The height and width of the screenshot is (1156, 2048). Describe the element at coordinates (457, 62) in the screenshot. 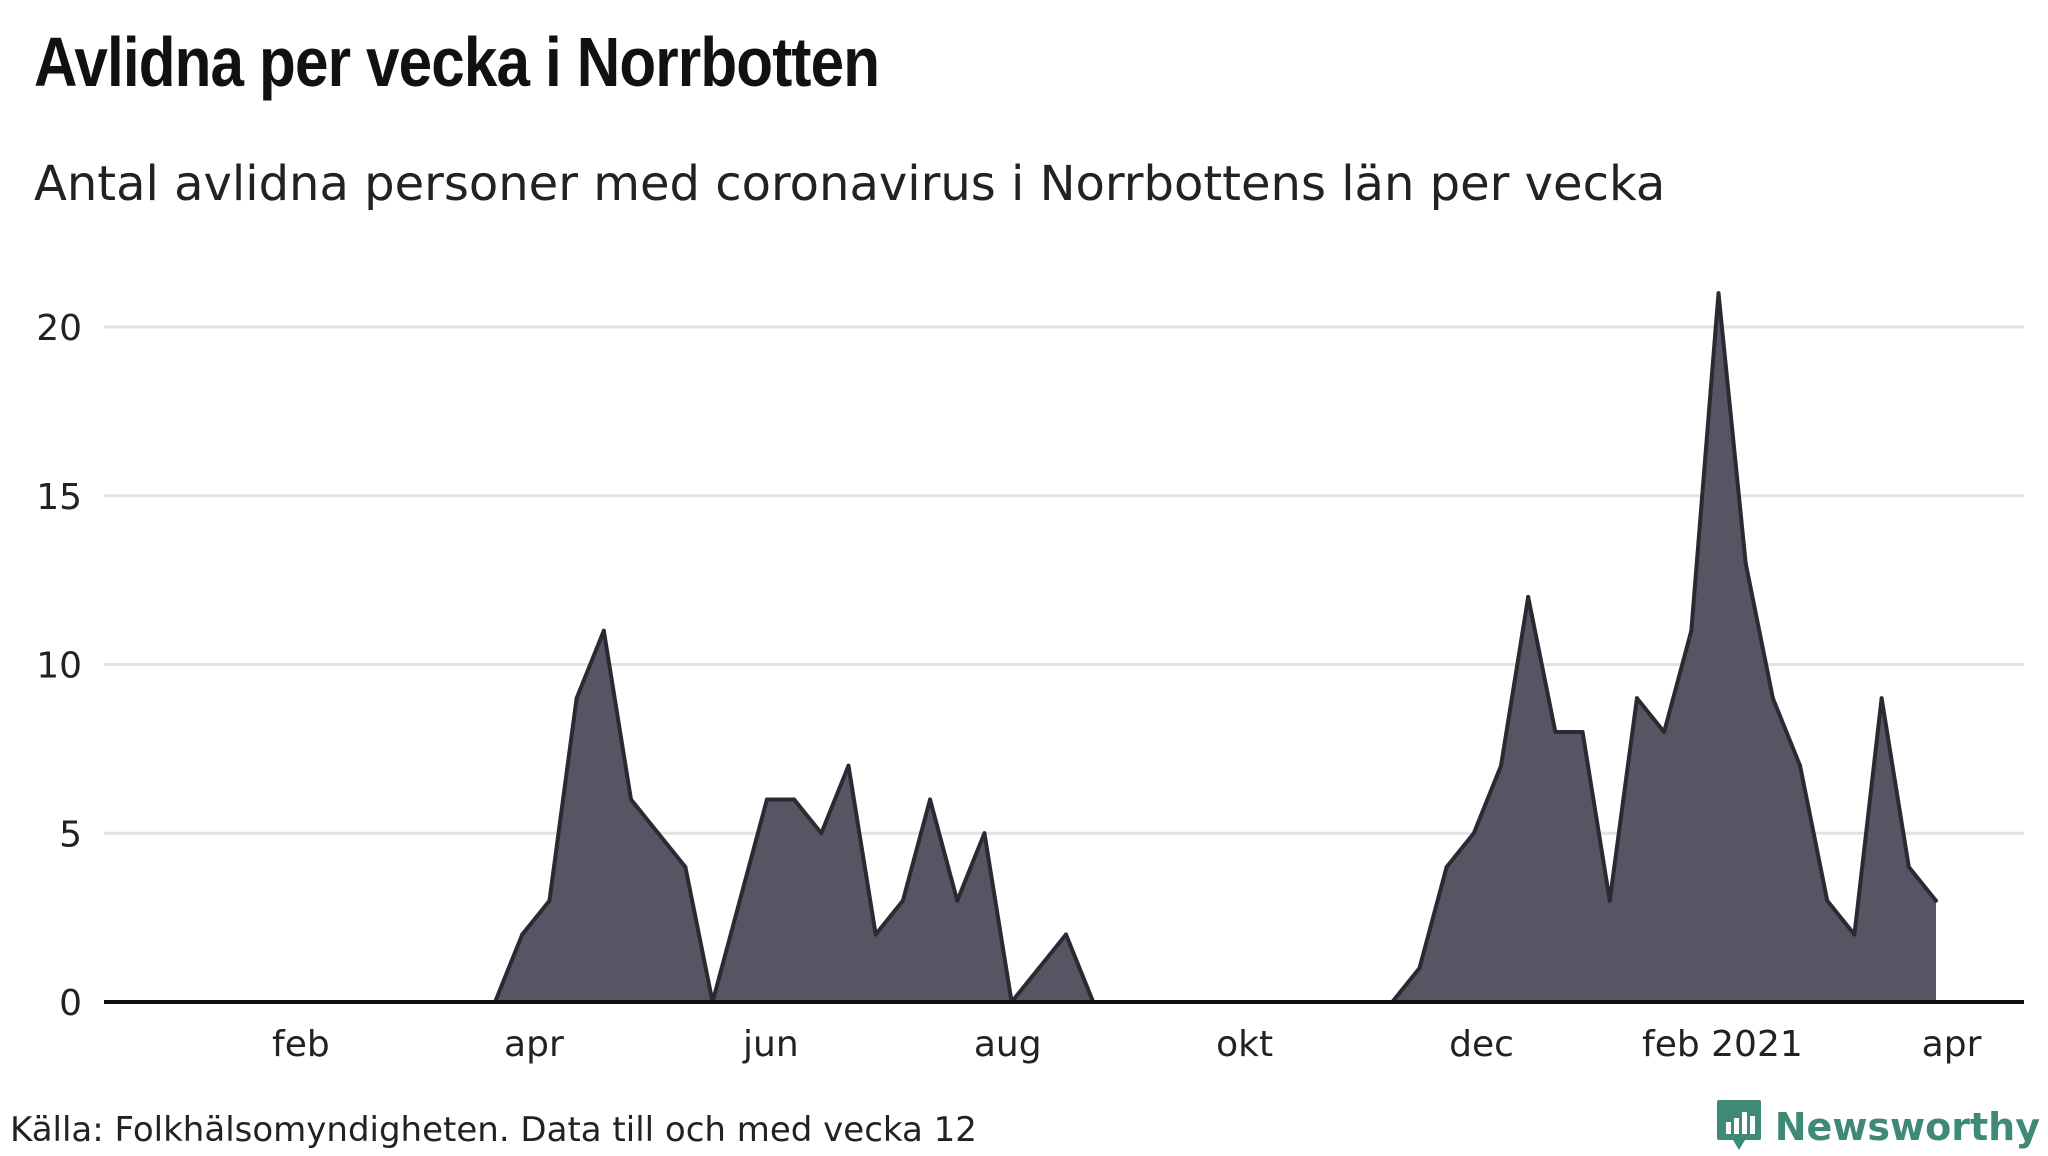

I see `chart-title: Avlidna per vecka i Norrbotten` at that location.